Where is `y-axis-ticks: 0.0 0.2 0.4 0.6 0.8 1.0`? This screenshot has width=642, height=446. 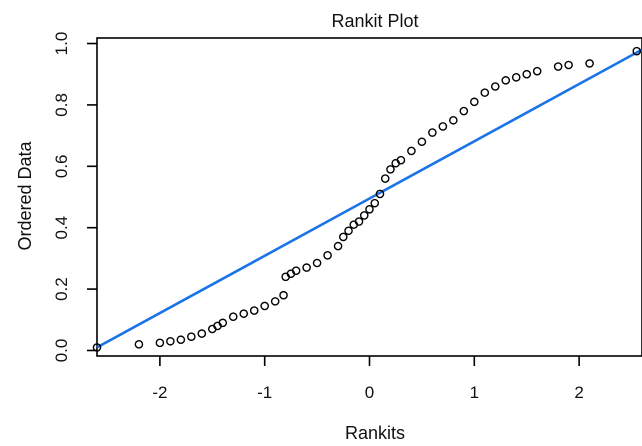
y-axis-ticks: 0.0 0.2 0.4 0.6 0.8 1.0 is located at coordinates (74, 197).